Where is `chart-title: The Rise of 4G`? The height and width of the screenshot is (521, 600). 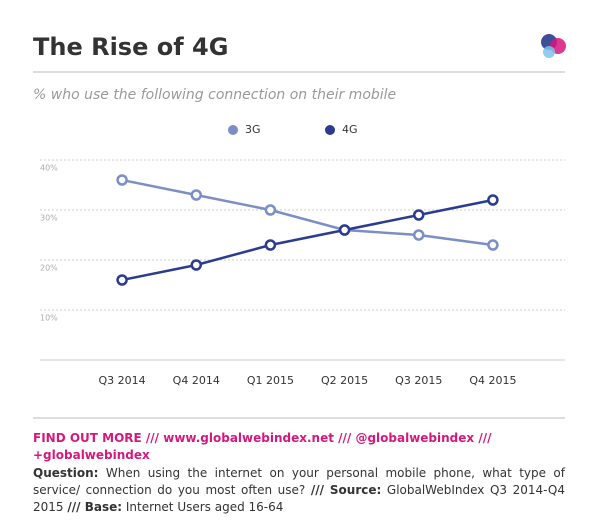
chart-title: The Rise of 4G is located at coordinates (130, 47).